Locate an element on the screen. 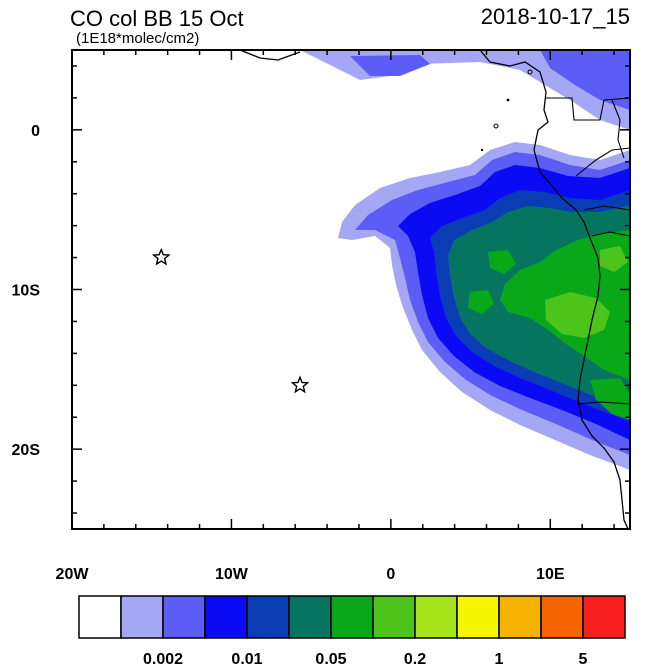 The width and height of the screenshot is (650, 667). x-tick-label: 20W is located at coordinates (73, 574).